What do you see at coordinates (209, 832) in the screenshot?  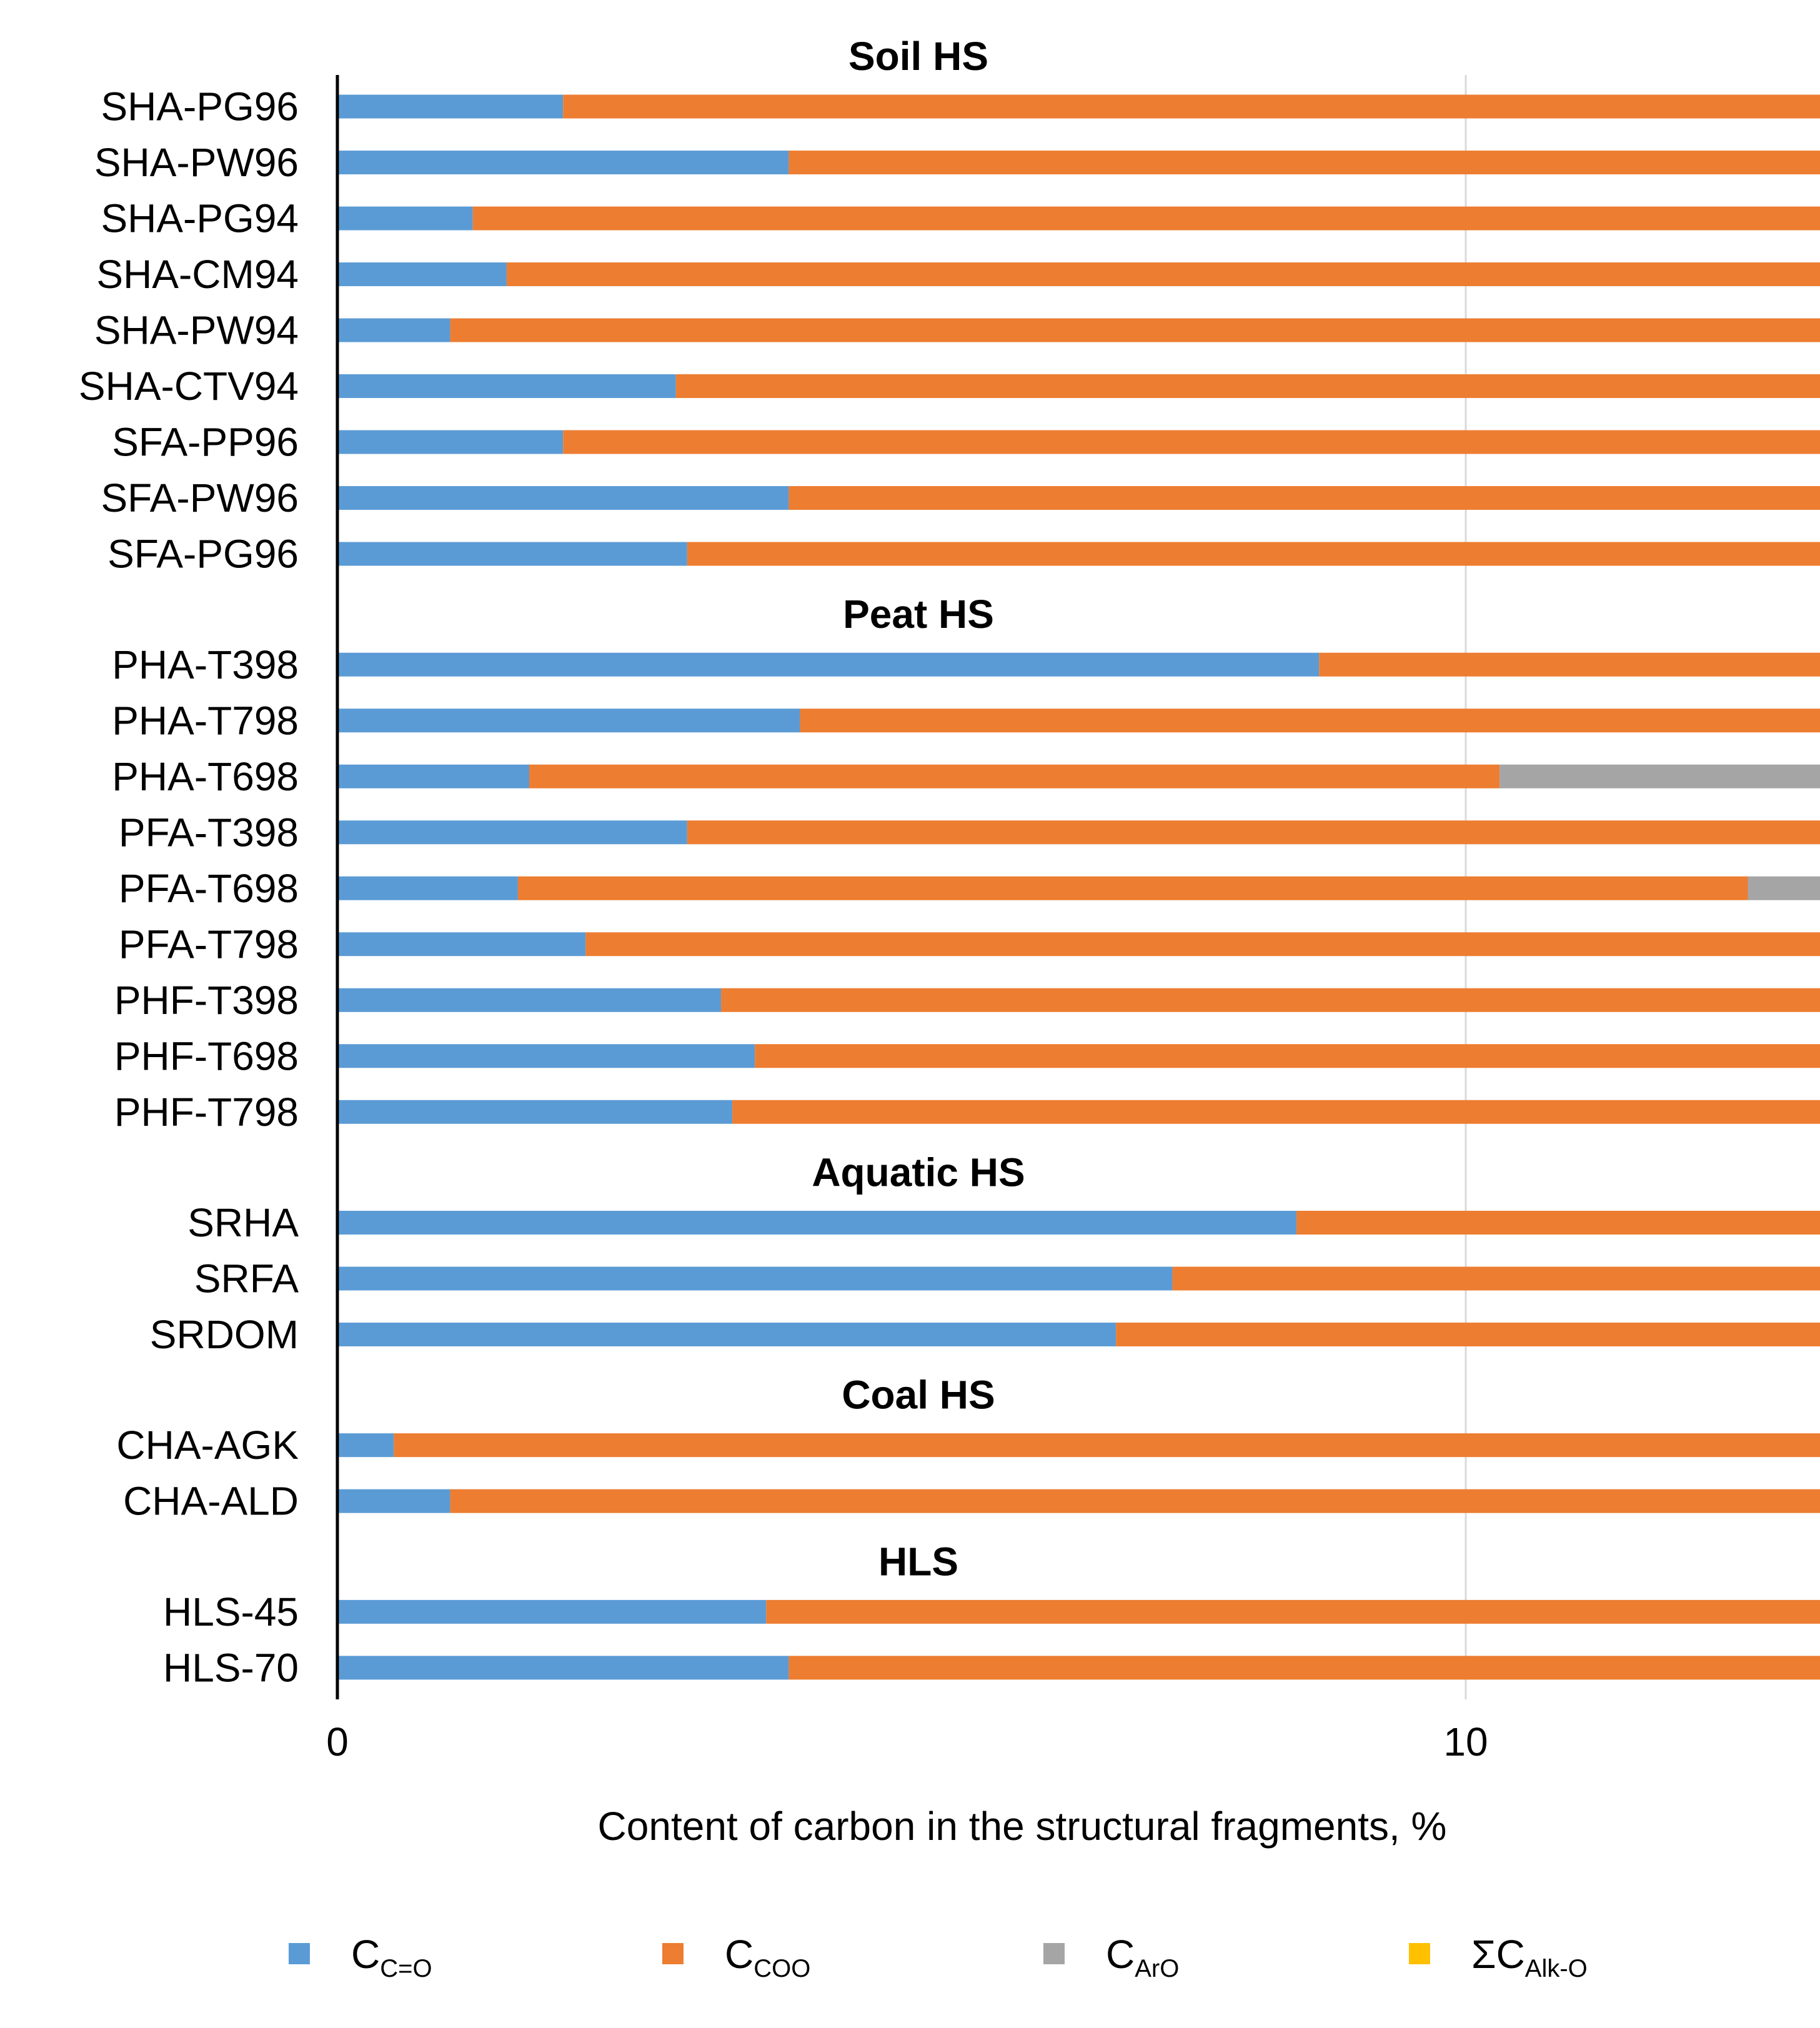 I see `category-label: PFA-T398` at bounding box center [209, 832].